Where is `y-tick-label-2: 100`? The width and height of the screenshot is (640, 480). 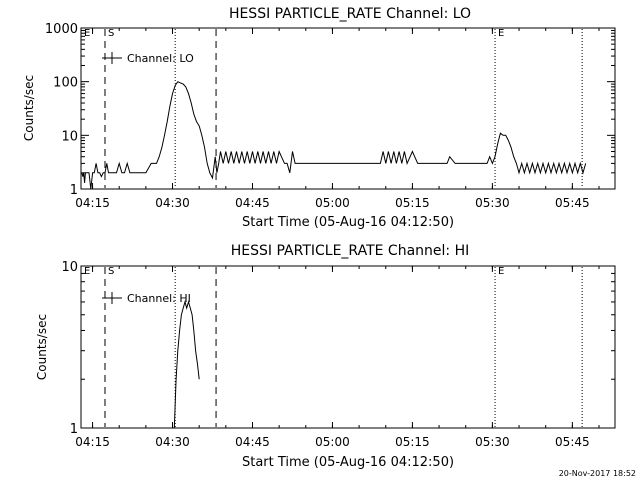
y-tick-label-2: 100 is located at coordinates (65, 83).